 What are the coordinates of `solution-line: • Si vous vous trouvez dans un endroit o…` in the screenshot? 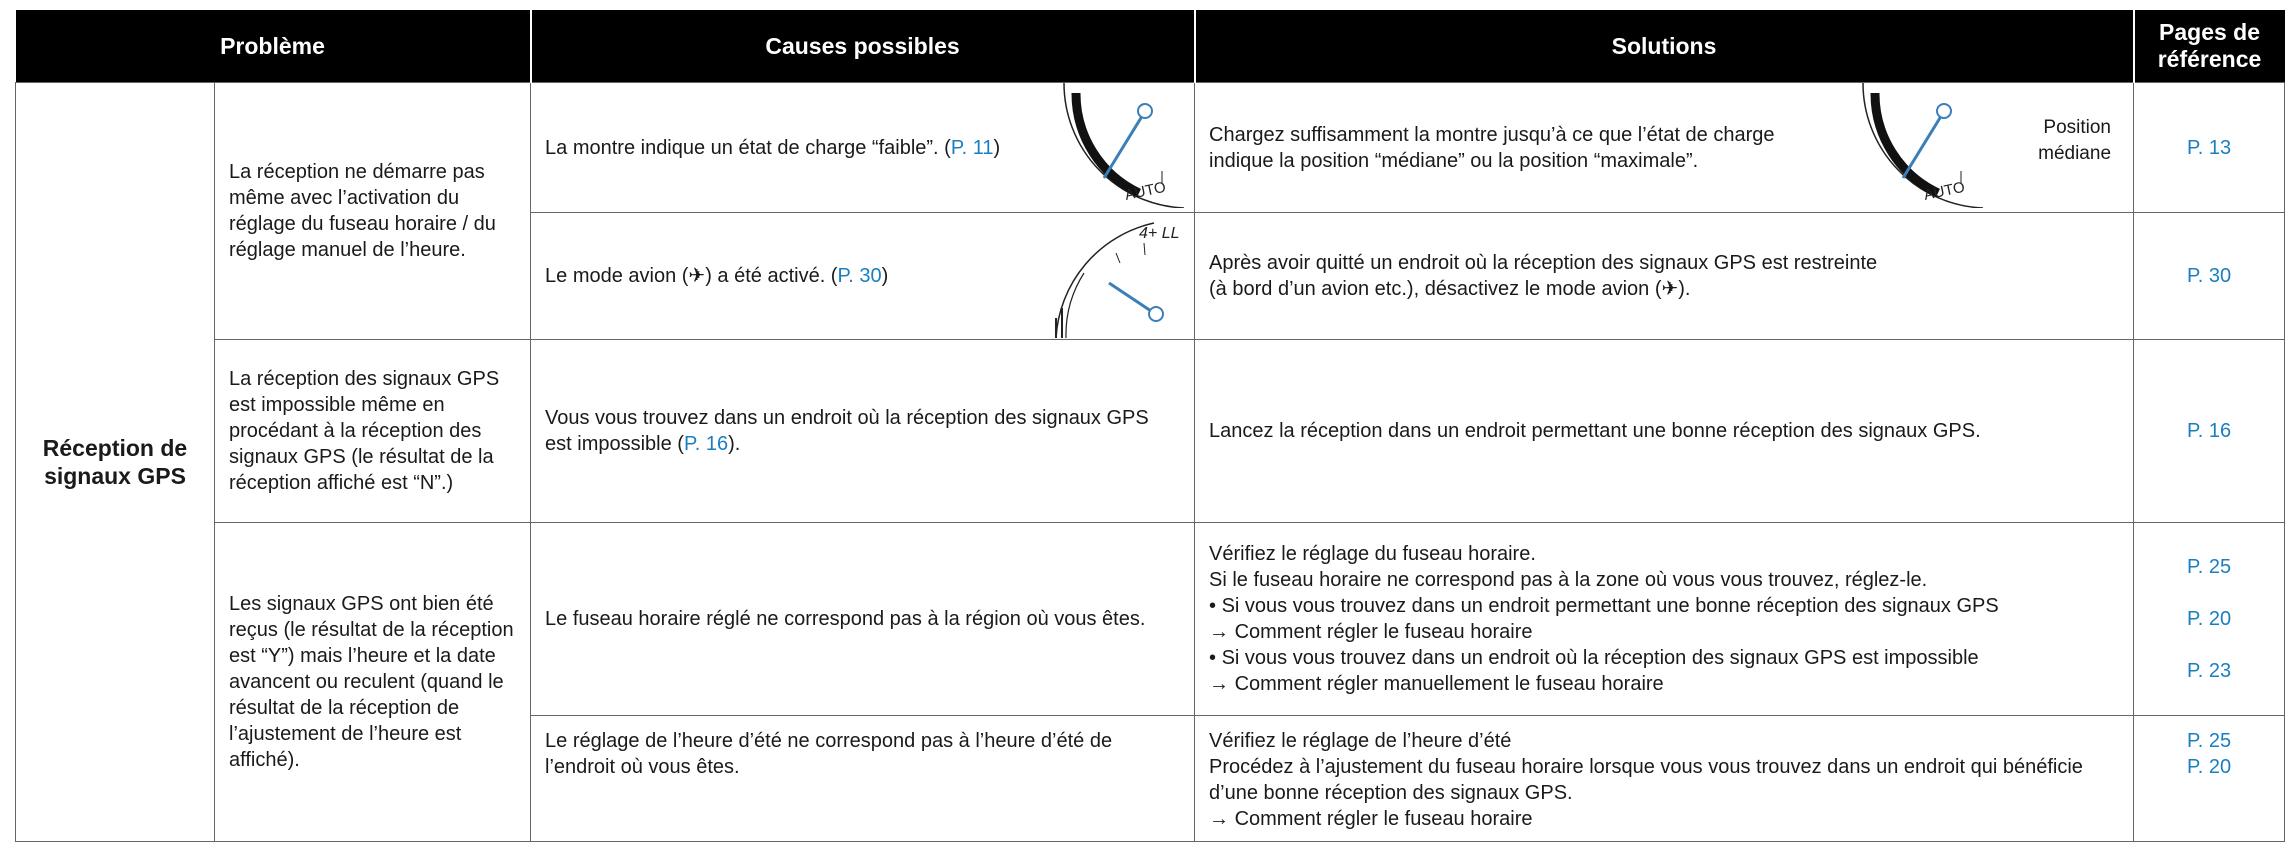 It's located at (1594, 658).